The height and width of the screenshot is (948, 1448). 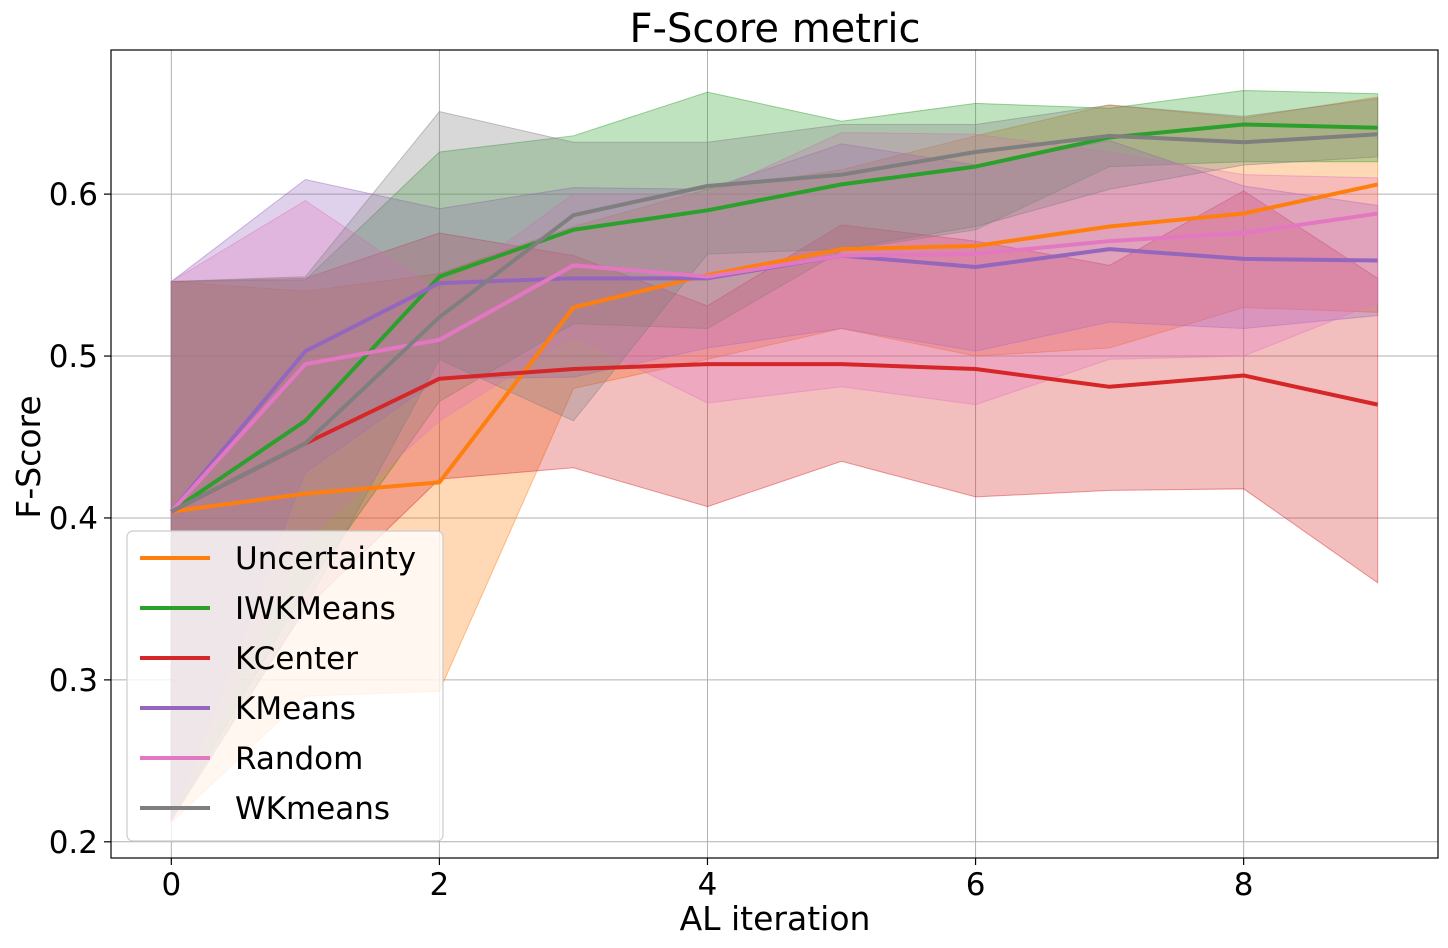 I want to click on y-axis-ticks: 0.2 0.3 0.4 0.5 0.6, so click(x=80, y=519).